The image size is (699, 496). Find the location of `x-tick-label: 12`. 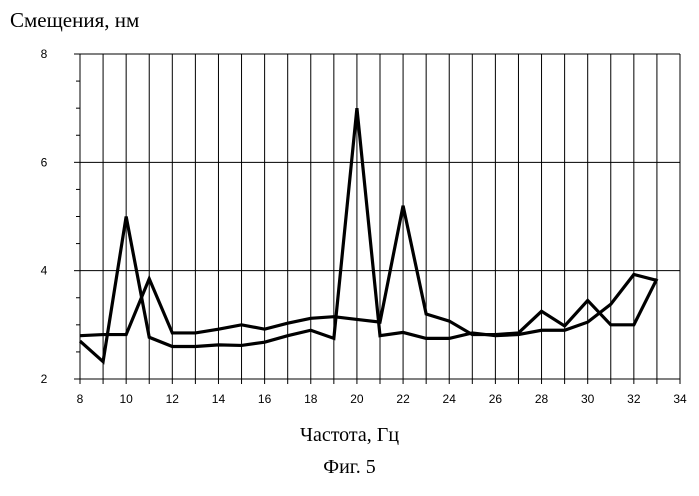

x-tick-label: 12 is located at coordinates (173, 399).